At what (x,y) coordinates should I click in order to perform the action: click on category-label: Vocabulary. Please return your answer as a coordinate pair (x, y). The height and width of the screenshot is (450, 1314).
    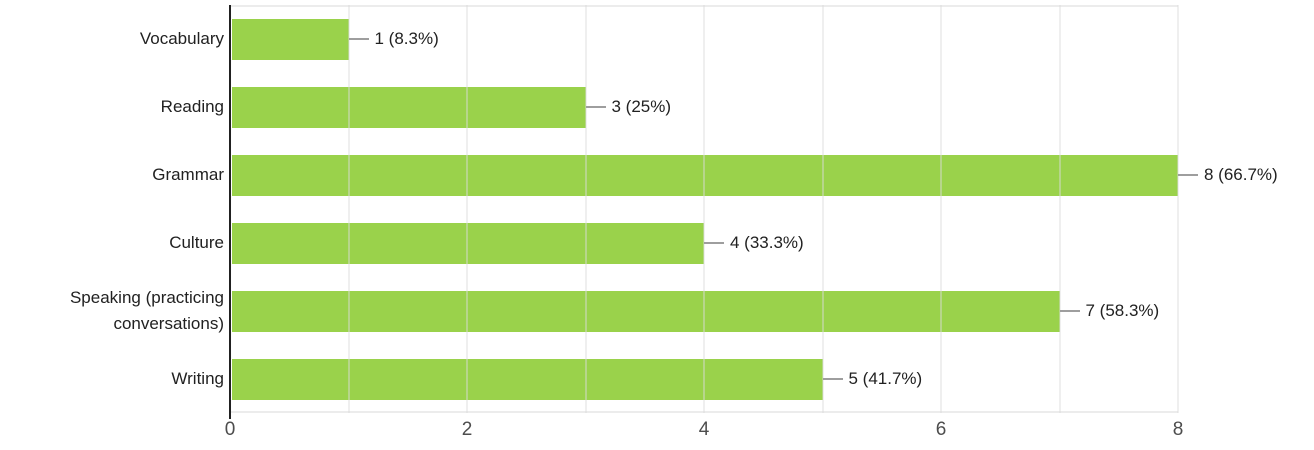
    Looking at the image, I should click on (181, 38).